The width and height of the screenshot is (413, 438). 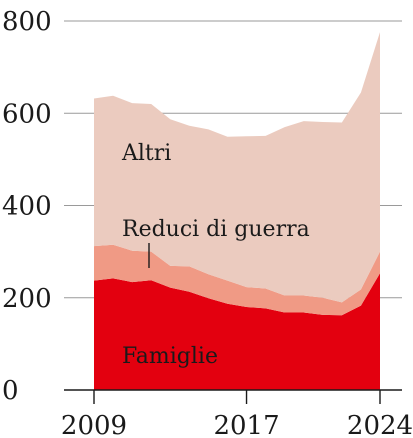 What do you see at coordinates (27, 207) in the screenshot?
I see `y-tick-label: 400` at bounding box center [27, 207].